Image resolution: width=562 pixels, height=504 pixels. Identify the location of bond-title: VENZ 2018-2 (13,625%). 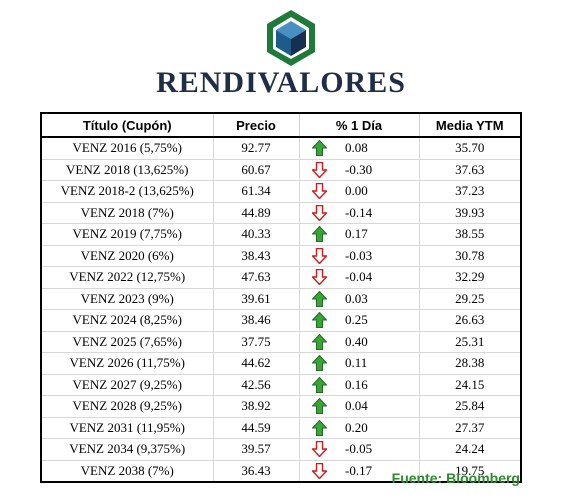
(126, 191).